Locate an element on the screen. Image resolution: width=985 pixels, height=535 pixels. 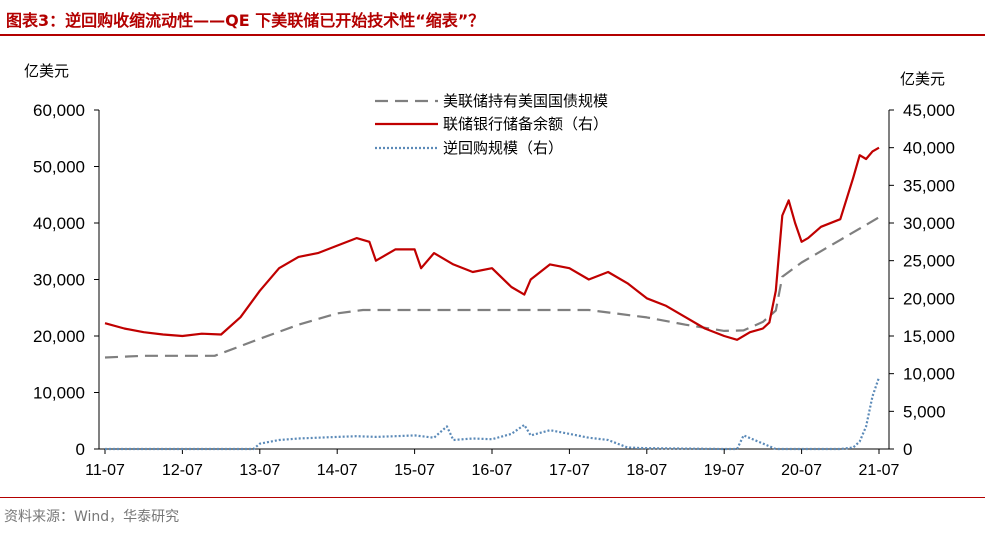
right-tick-label: 30,000 is located at coordinates (929, 223).